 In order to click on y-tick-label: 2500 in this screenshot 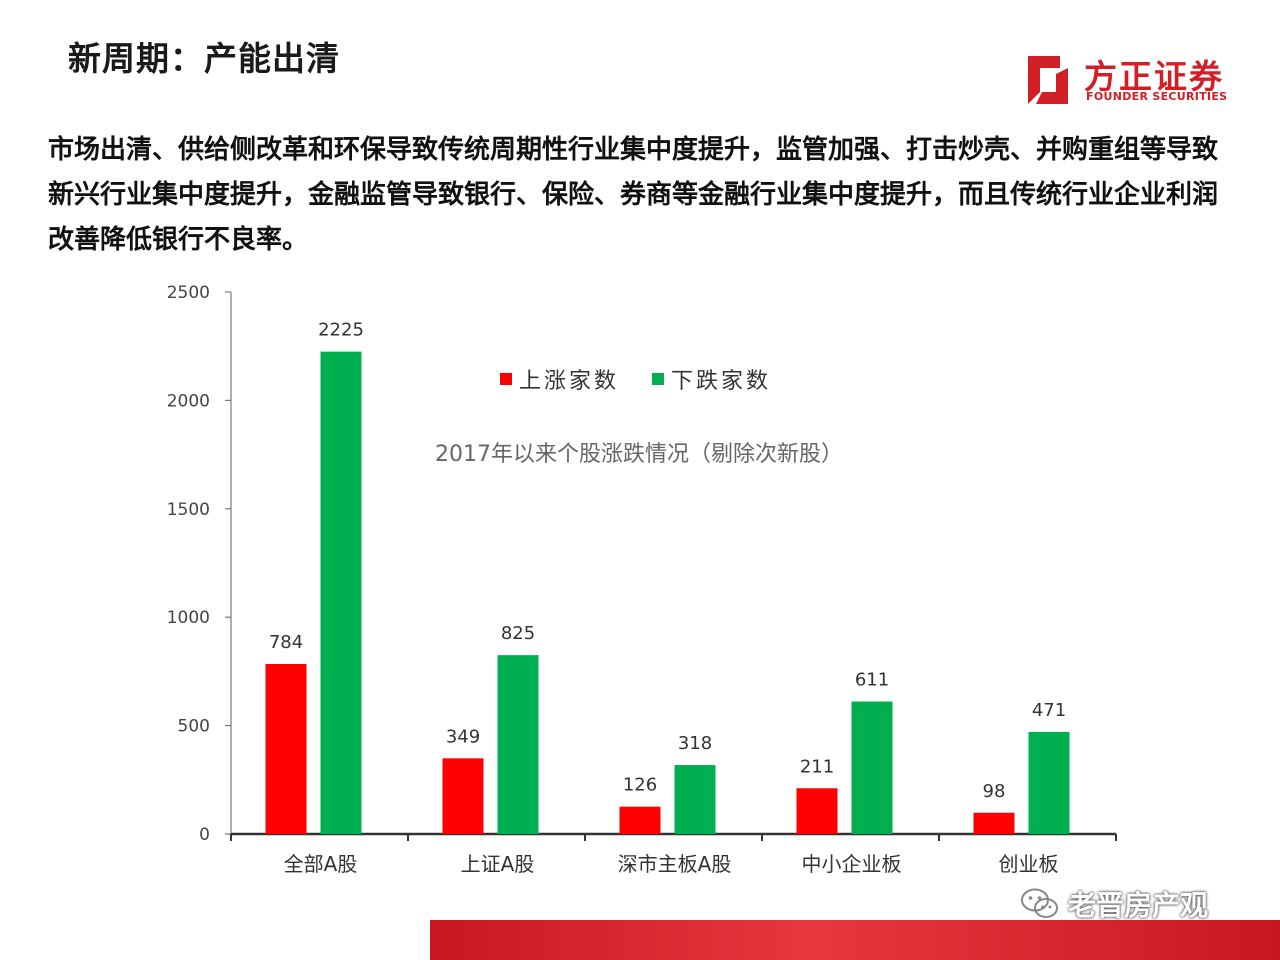, I will do `click(188, 293)`.